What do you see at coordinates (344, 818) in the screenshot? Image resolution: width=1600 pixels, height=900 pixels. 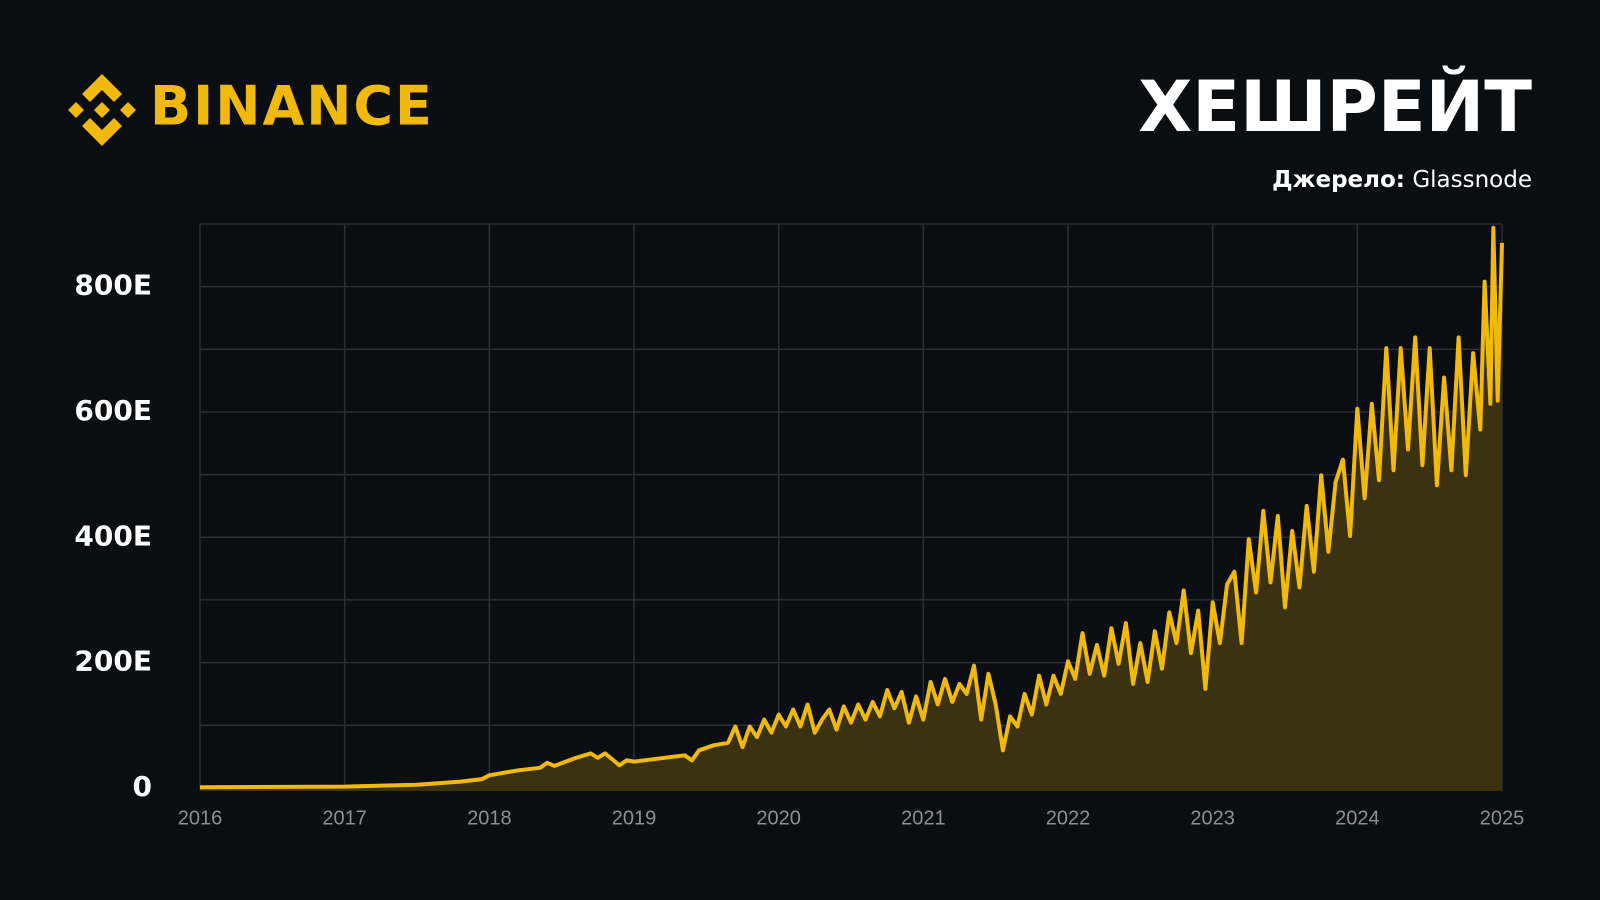 I see `x-tick-label: 2017` at bounding box center [344, 818].